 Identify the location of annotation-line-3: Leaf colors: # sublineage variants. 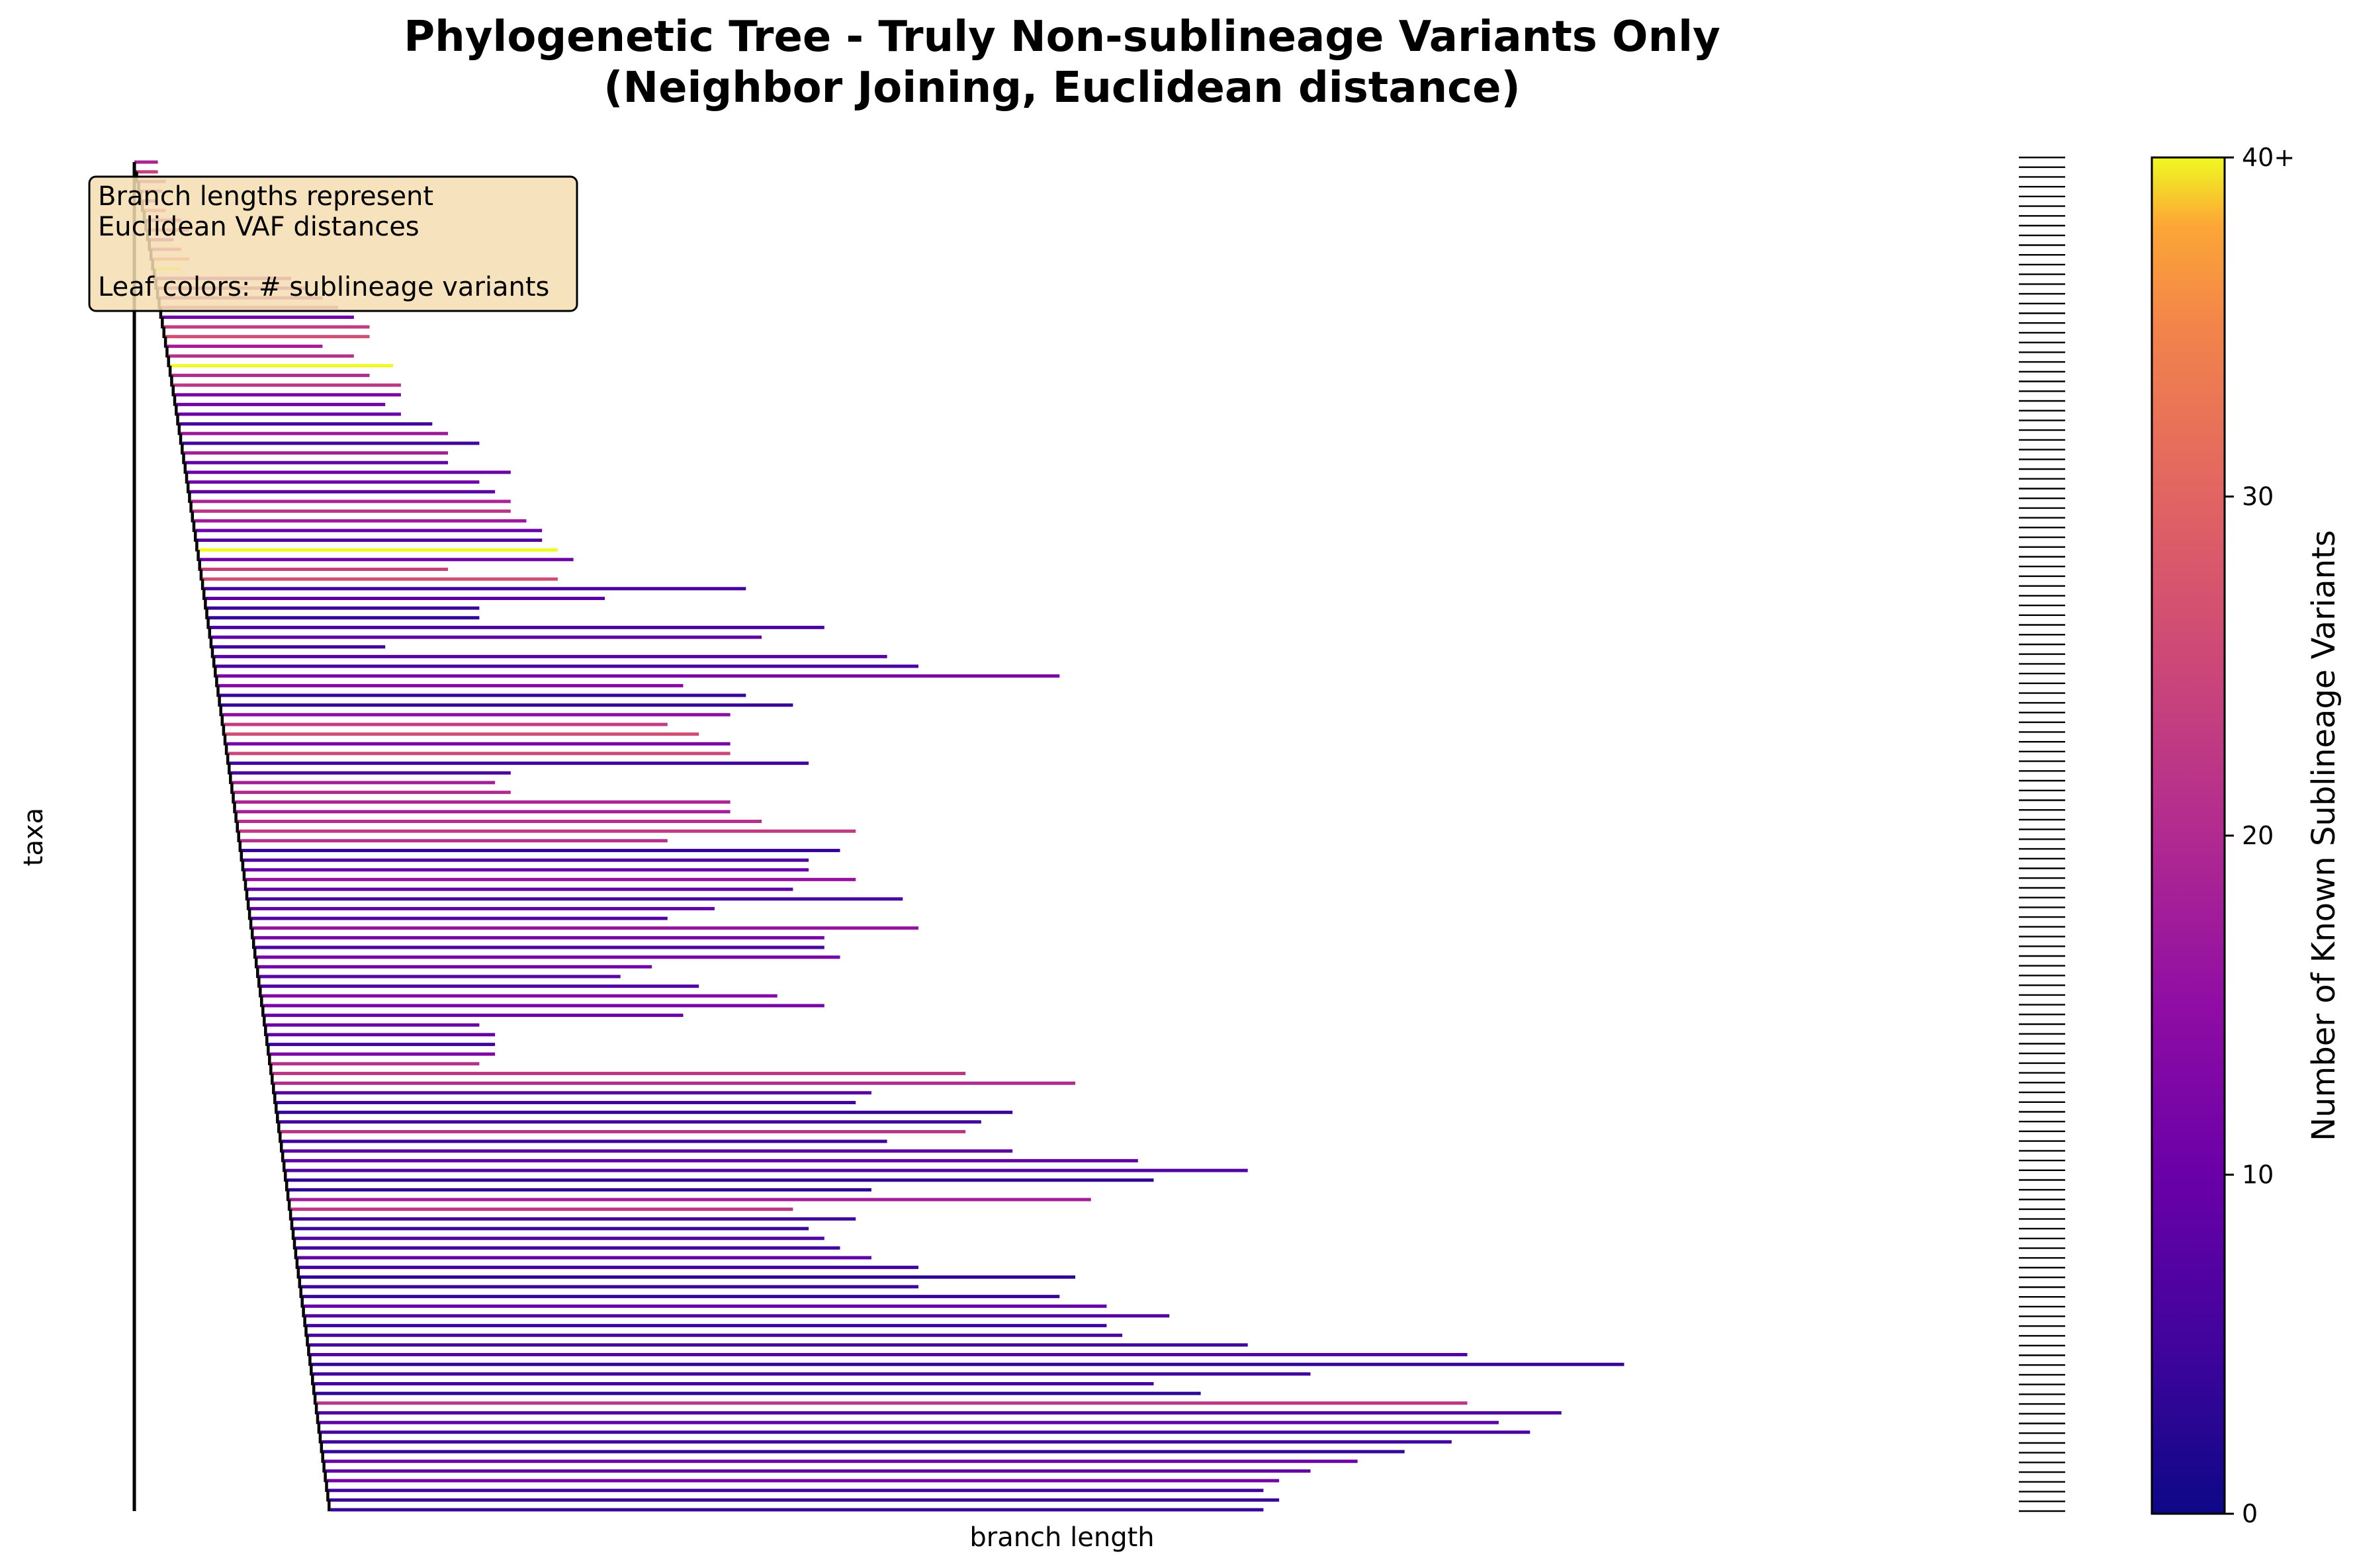
(323, 287).